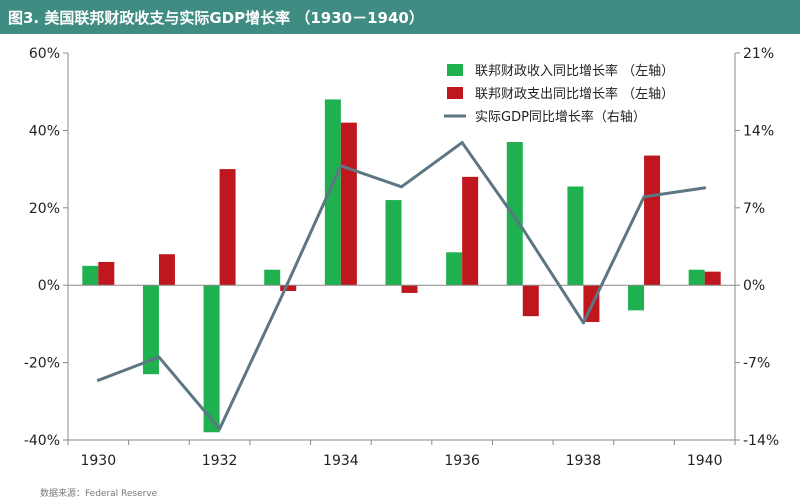 The image size is (800, 500). I want to click on legend-label: 联邦财政收入同比增长率 （左轴）, so click(574, 71).